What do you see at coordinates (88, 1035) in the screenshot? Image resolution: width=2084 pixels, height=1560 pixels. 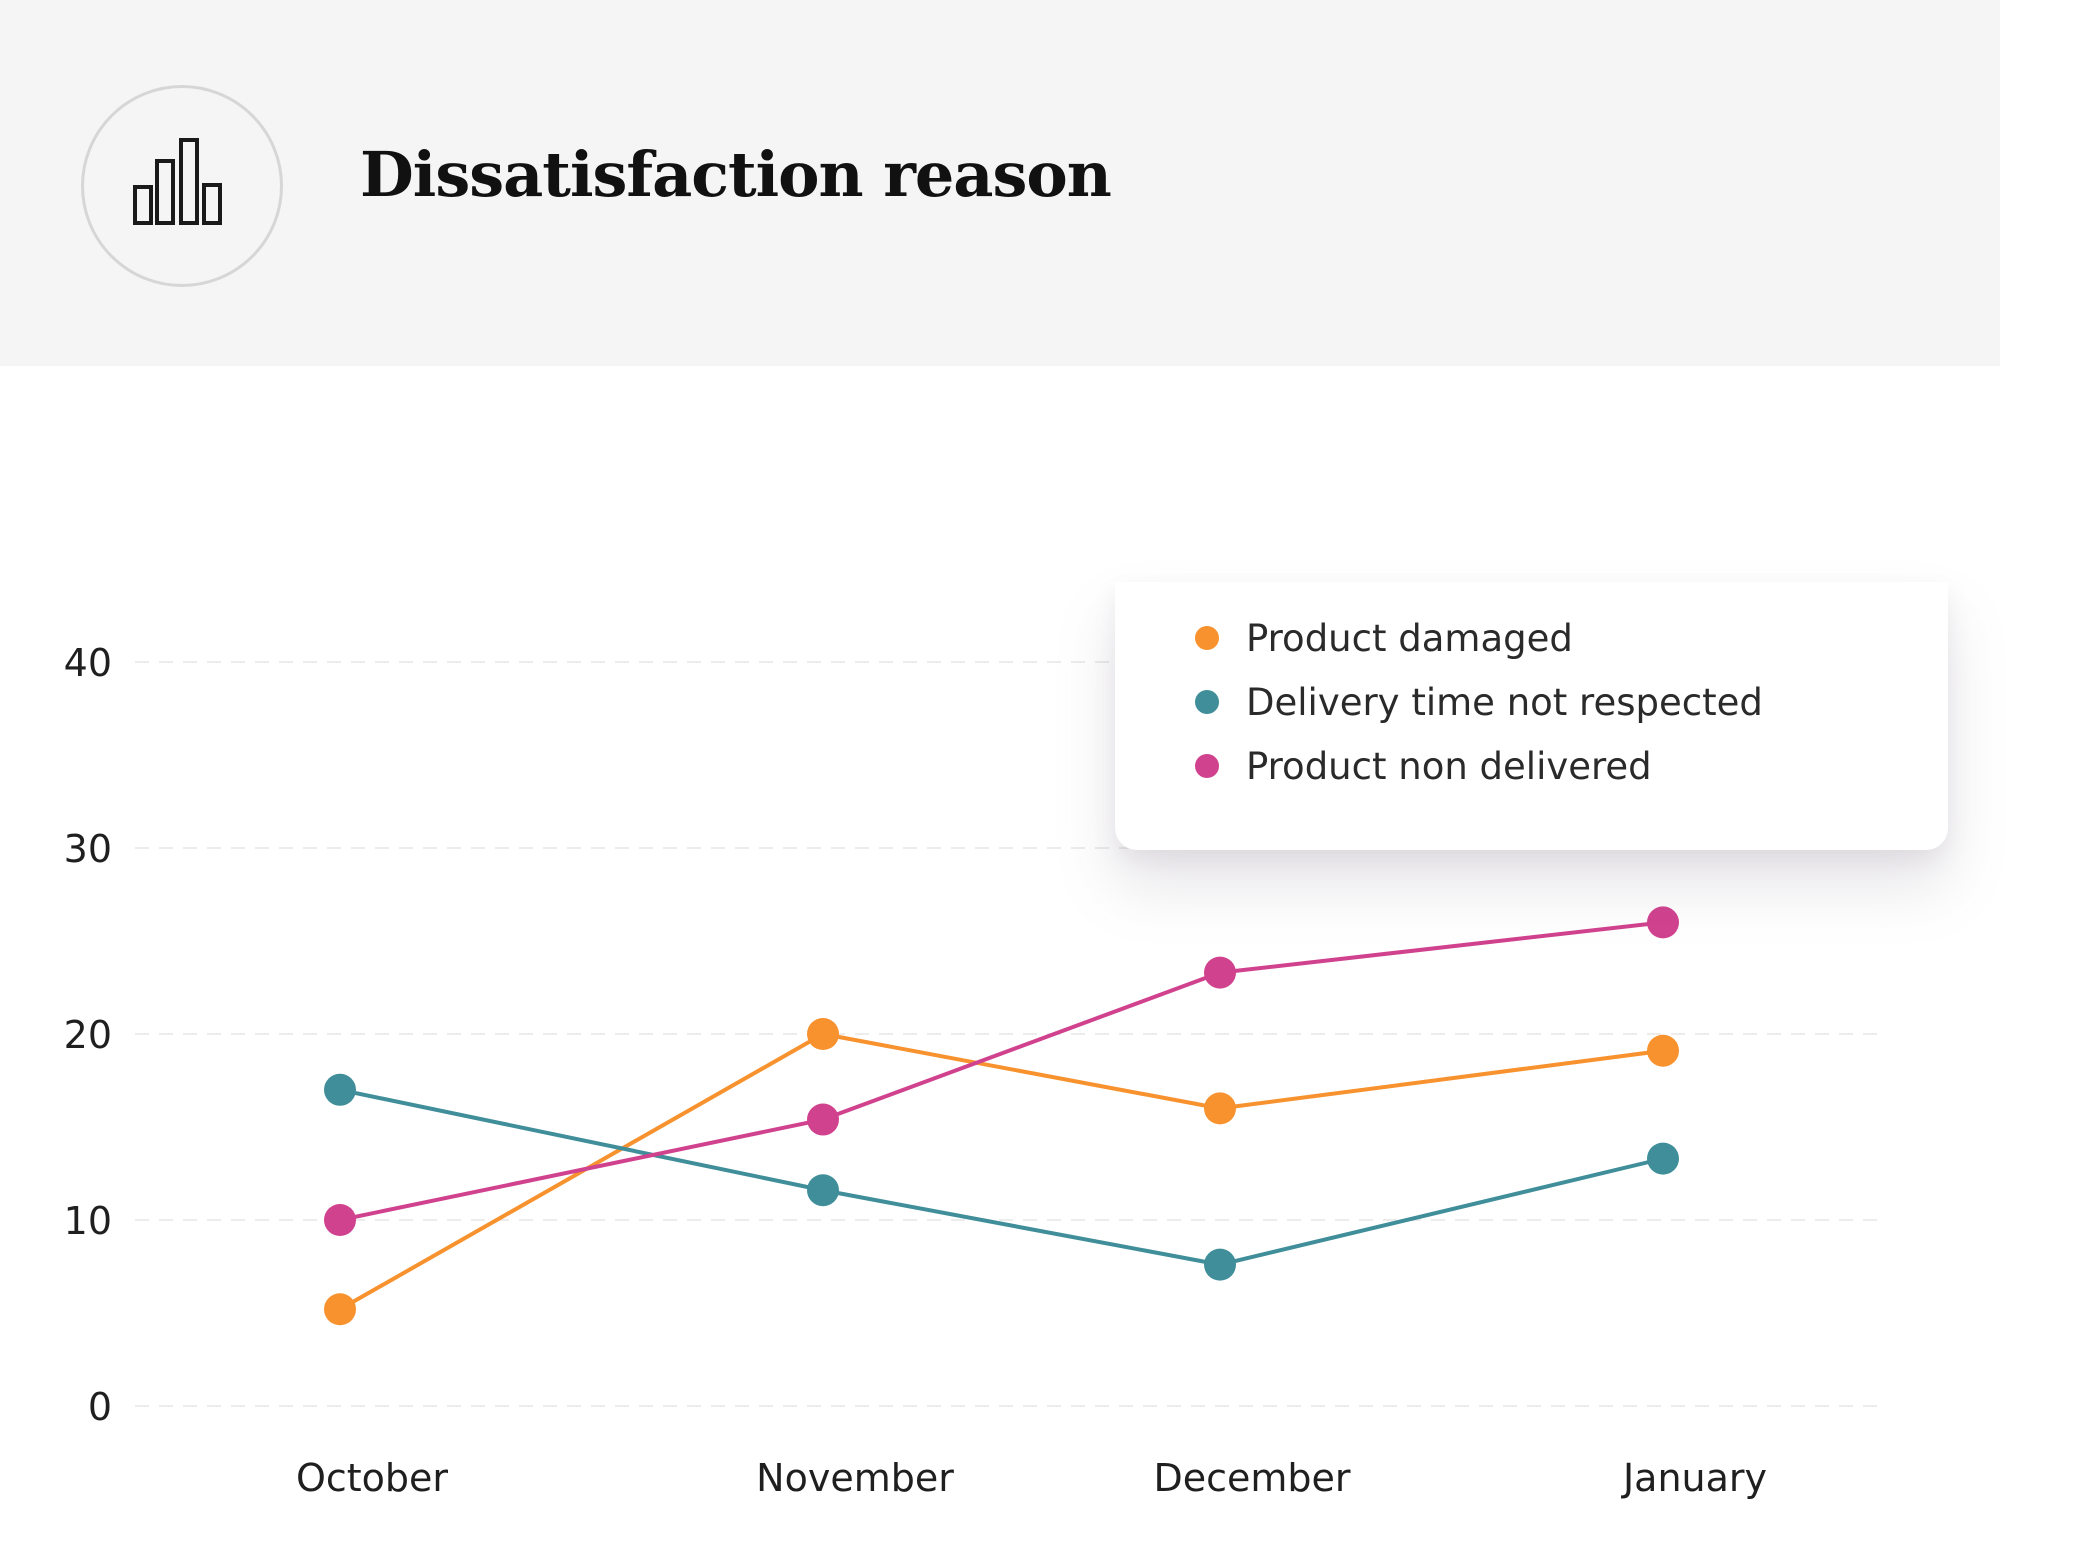 I see `y-tick-label: 20` at bounding box center [88, 1035].